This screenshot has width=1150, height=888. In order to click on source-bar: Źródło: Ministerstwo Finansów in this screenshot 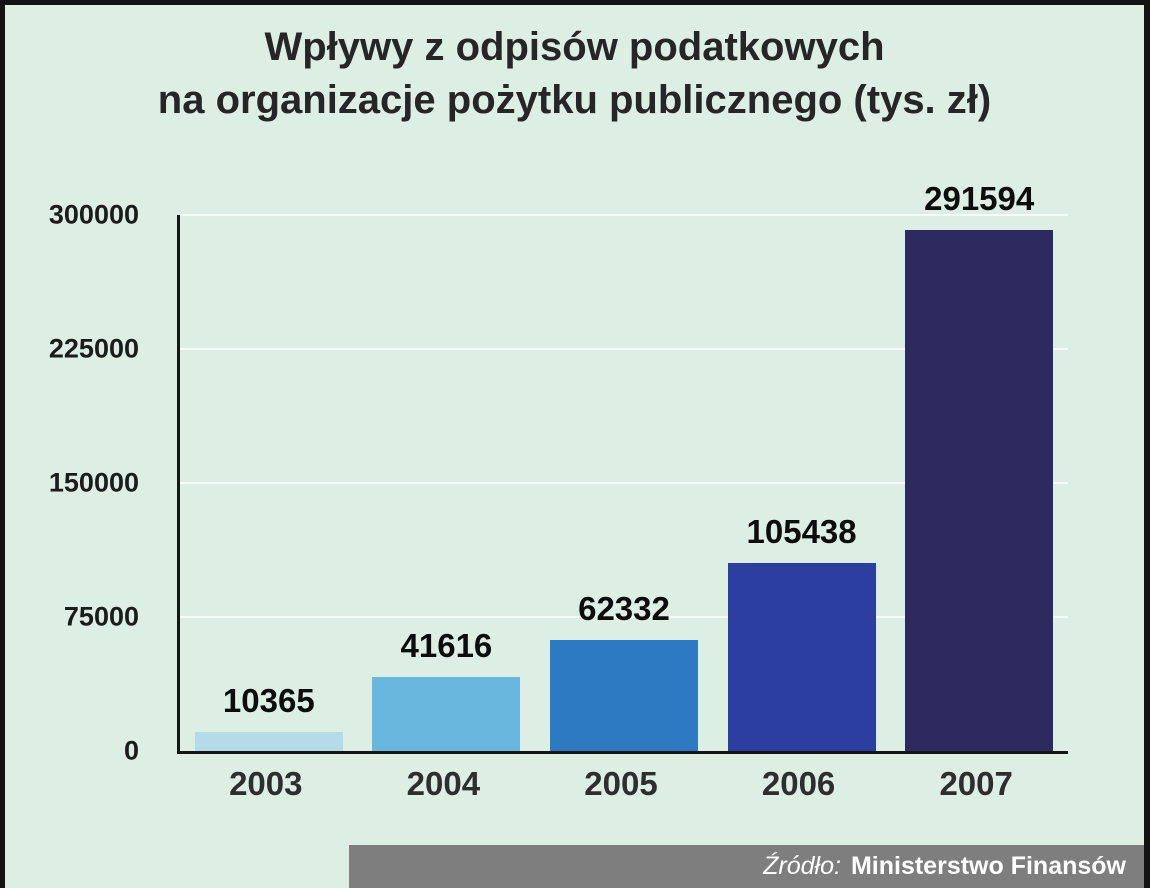, I will do `click(746, 866)`.